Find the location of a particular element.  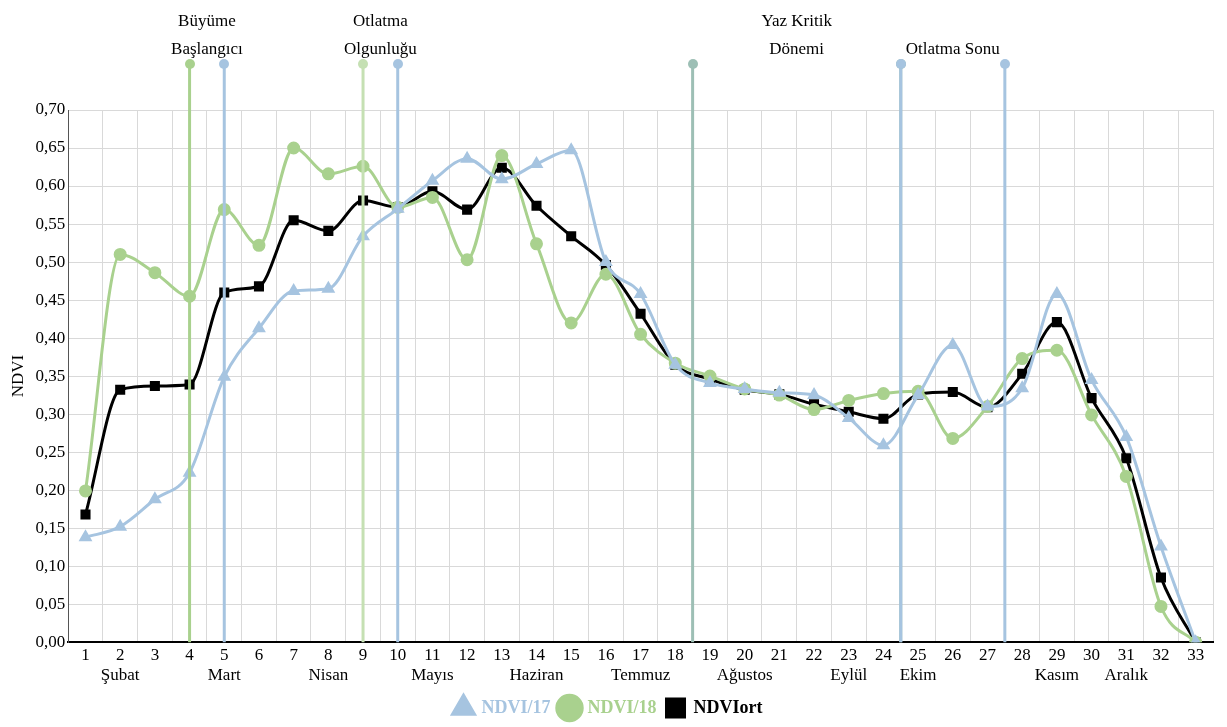

x-tick-label: 31 Aralık is located at coordinates (1126, 664).